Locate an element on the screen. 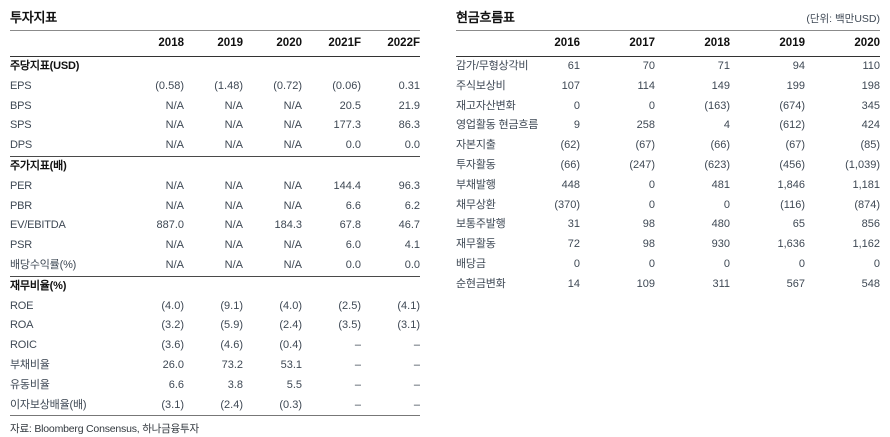 Image resolution: width=890 pixels, height=437 pixels. value-cell: (370) is located at coordinates (567, 204).